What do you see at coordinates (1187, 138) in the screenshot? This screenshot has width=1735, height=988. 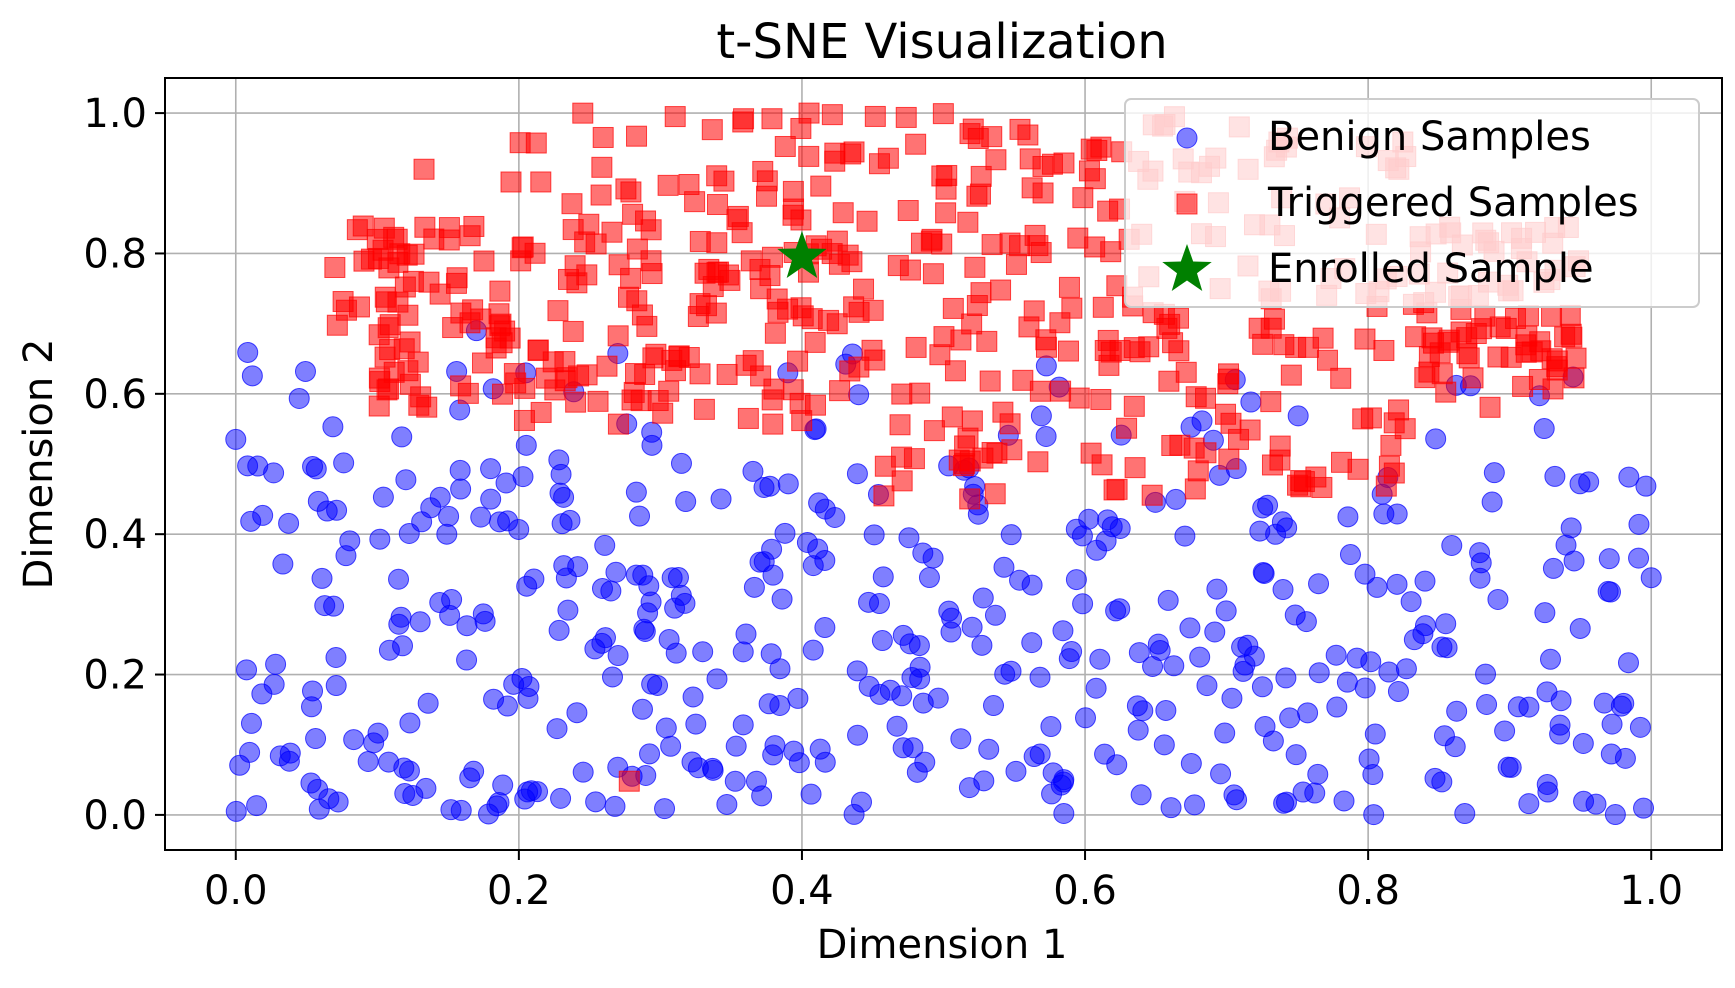 I see `legend-marker-benign` at bounding box center [1187, 138].